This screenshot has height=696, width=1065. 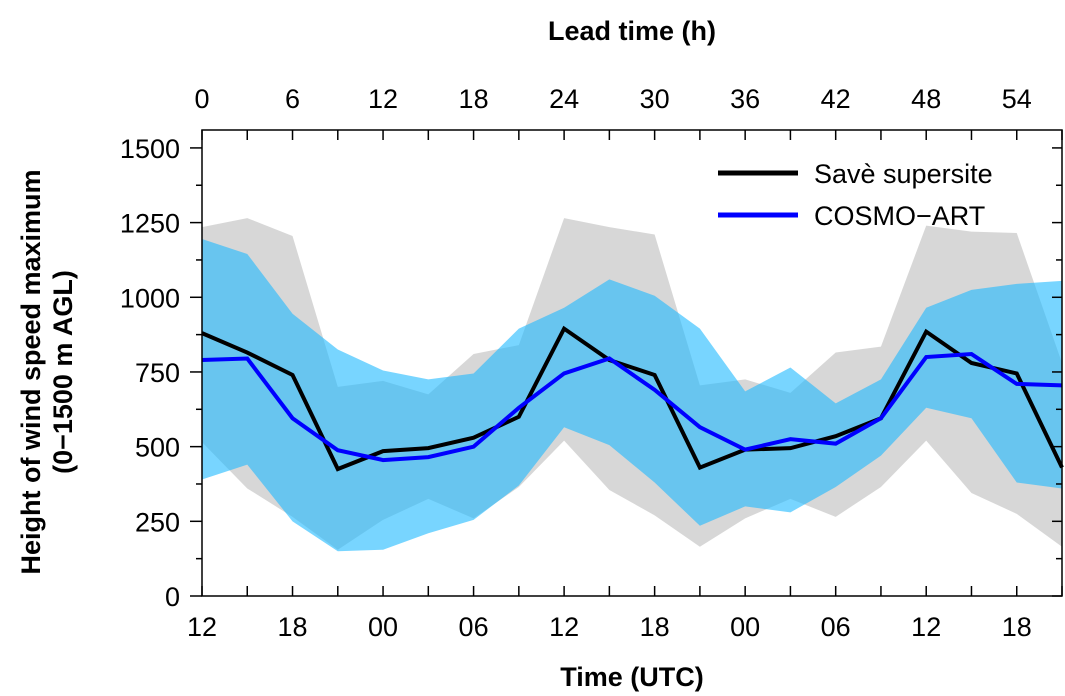 I want to click on top-tick-label: 42, so click(x=836, y=99).